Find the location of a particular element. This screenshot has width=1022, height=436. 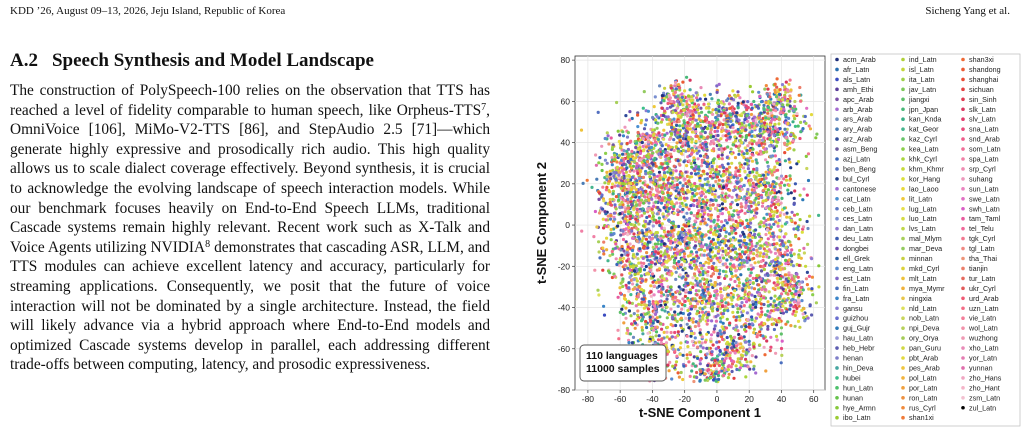

footnote-marker: 8 is located at coordinates (208, 244).